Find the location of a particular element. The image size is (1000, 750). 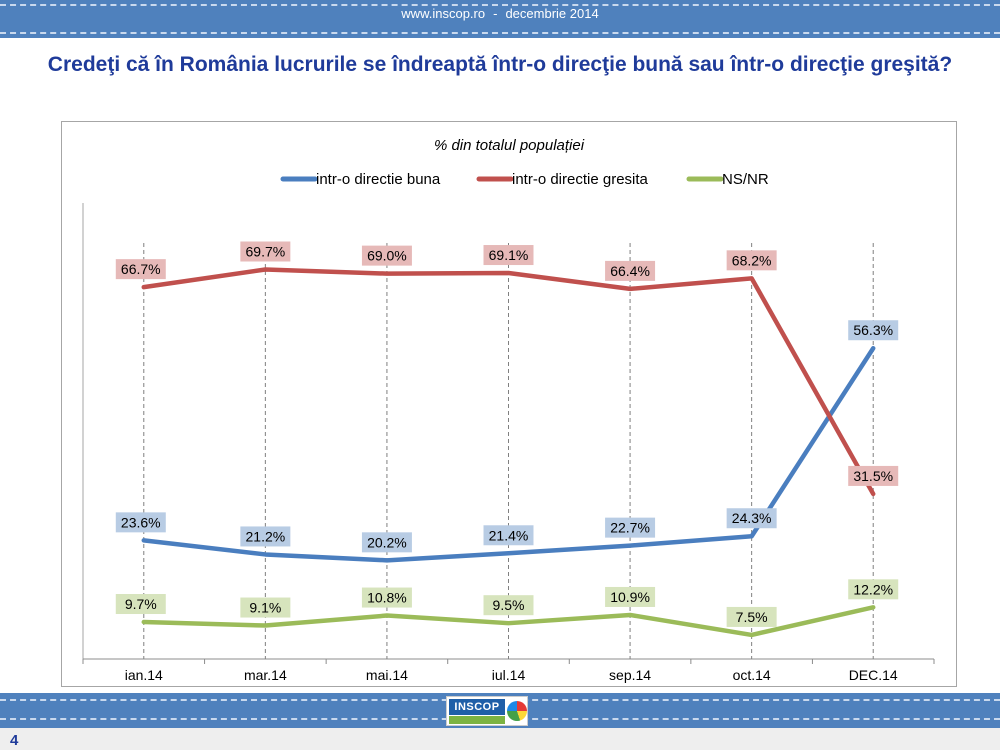

page-number: 4 is located at coordinates (14, 740).